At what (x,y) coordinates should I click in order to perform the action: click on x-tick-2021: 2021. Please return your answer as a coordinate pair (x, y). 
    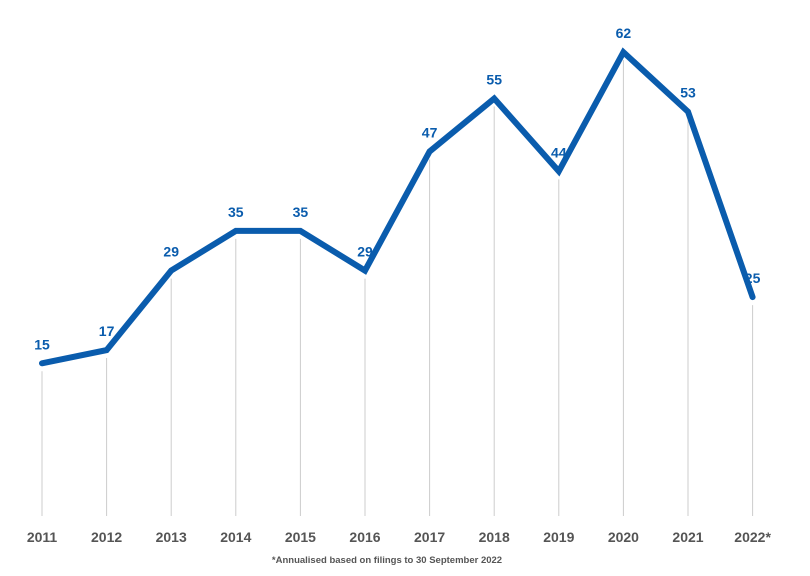
    Looking at the image, I should click on (687, 537).